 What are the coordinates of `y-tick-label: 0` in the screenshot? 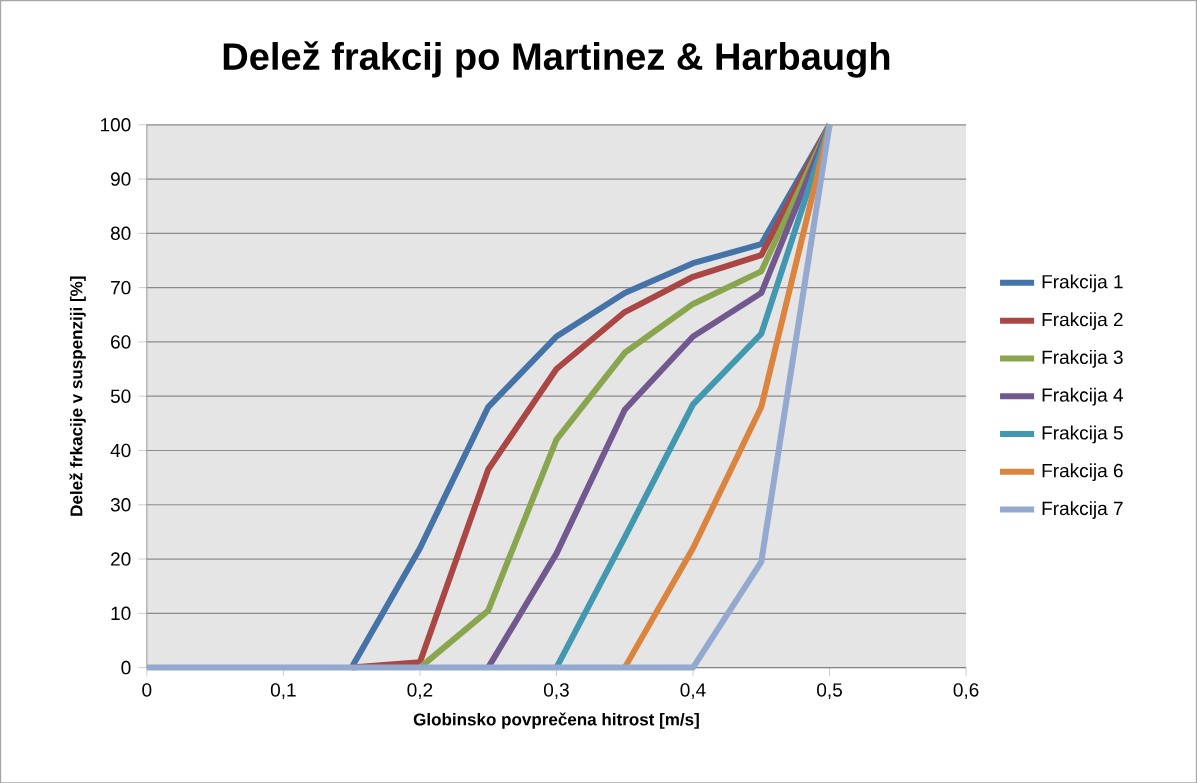 It's located at (126, 667).